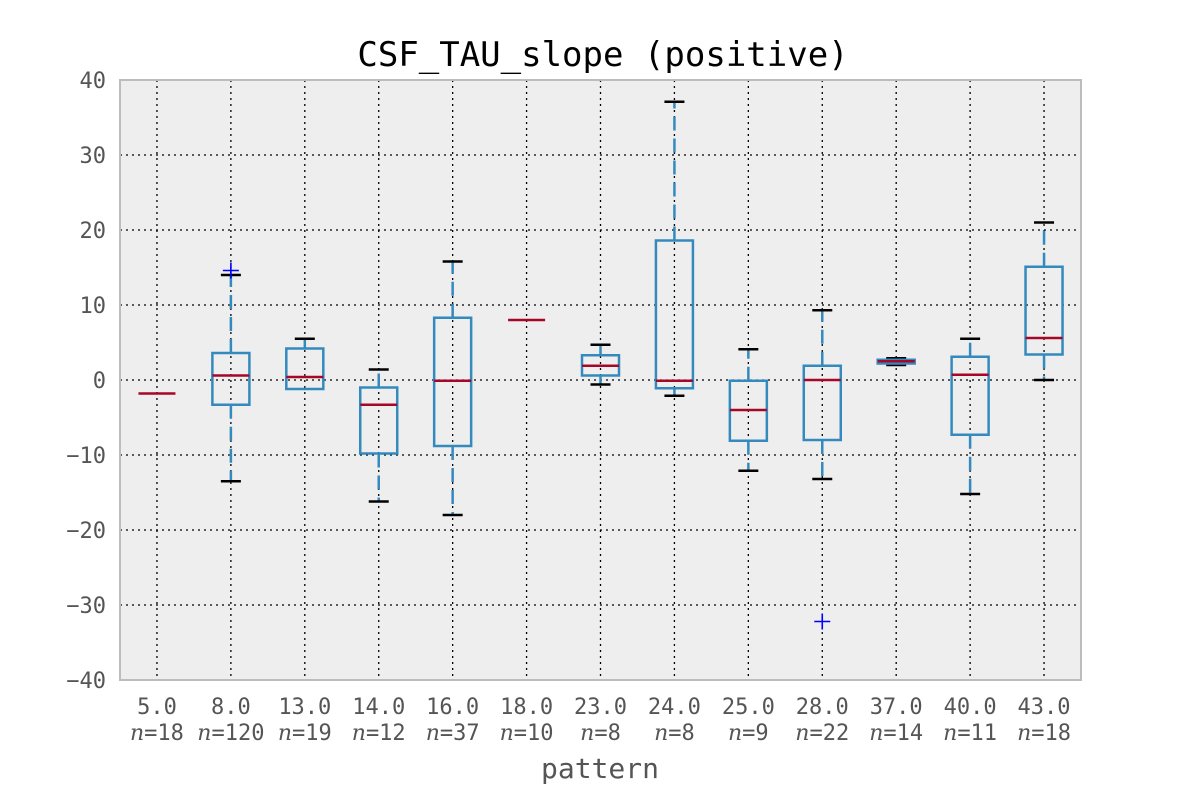 The width and height of the screenshot is (1200, 800). I want to click on box-14.0, so click(378, 435).